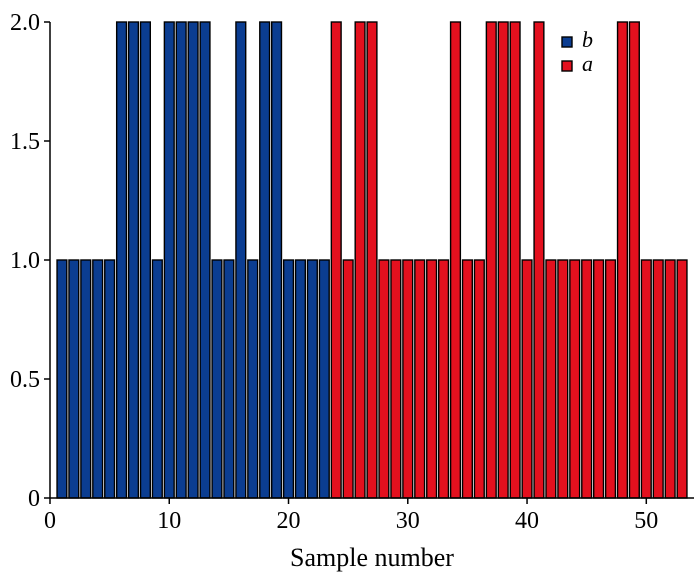 The height and width of the screenshot is (580, 700). Describe the element at coordinates (25, 261) in the screenshot. I see `y-tick-label: 1.0` at that location.